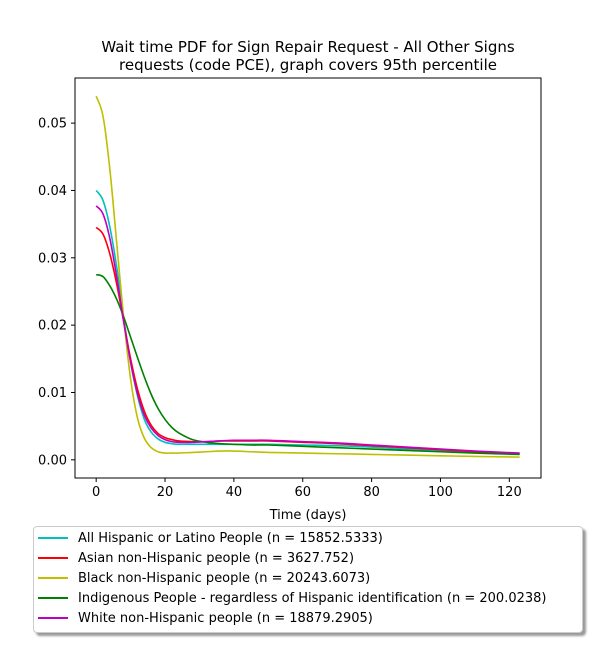 The image size is (600, 650). I want to click on y-axis: 0.00 0.01 0.02 0.03 0.04 0.05, so click(56, 292).